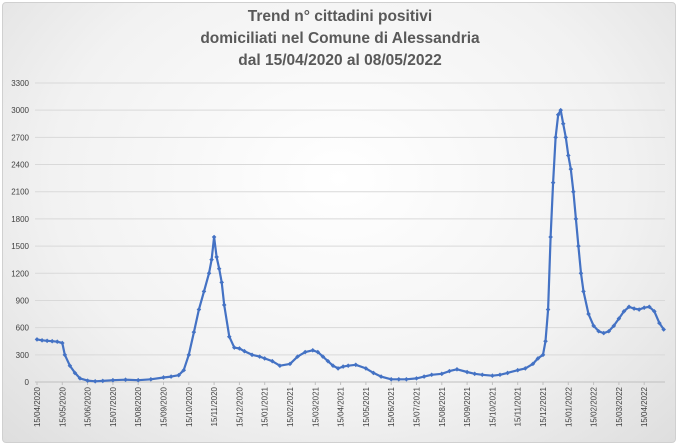  What do you see at coordinates (417, 406) in the screenshot?
I see `x-tick-label: 15/07/2021` at bounding box center [417, 406].